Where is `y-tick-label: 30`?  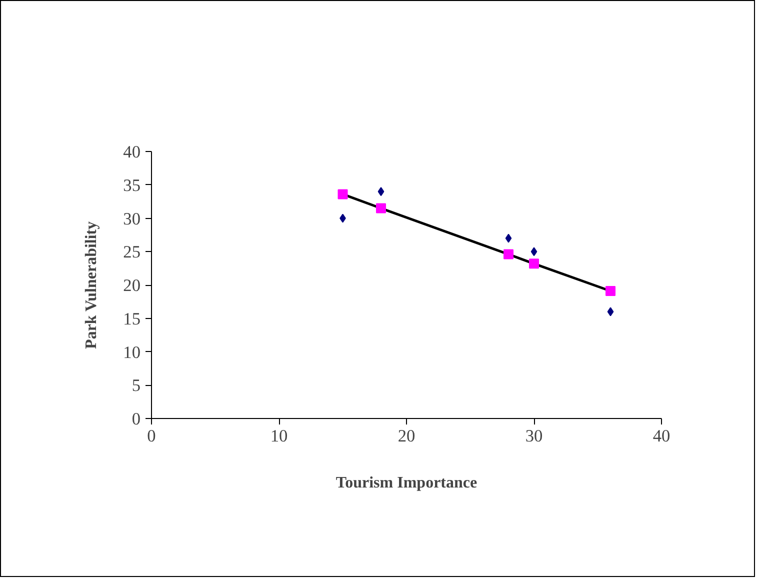 y-tick-label: 30 is located at coordinates (131, 218).